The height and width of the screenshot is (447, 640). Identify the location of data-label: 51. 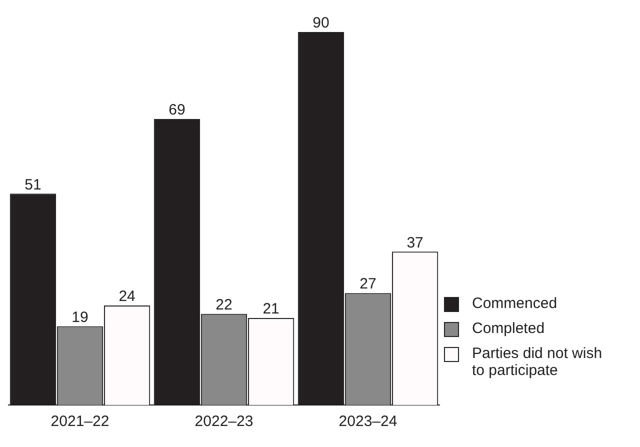
(33, 185).